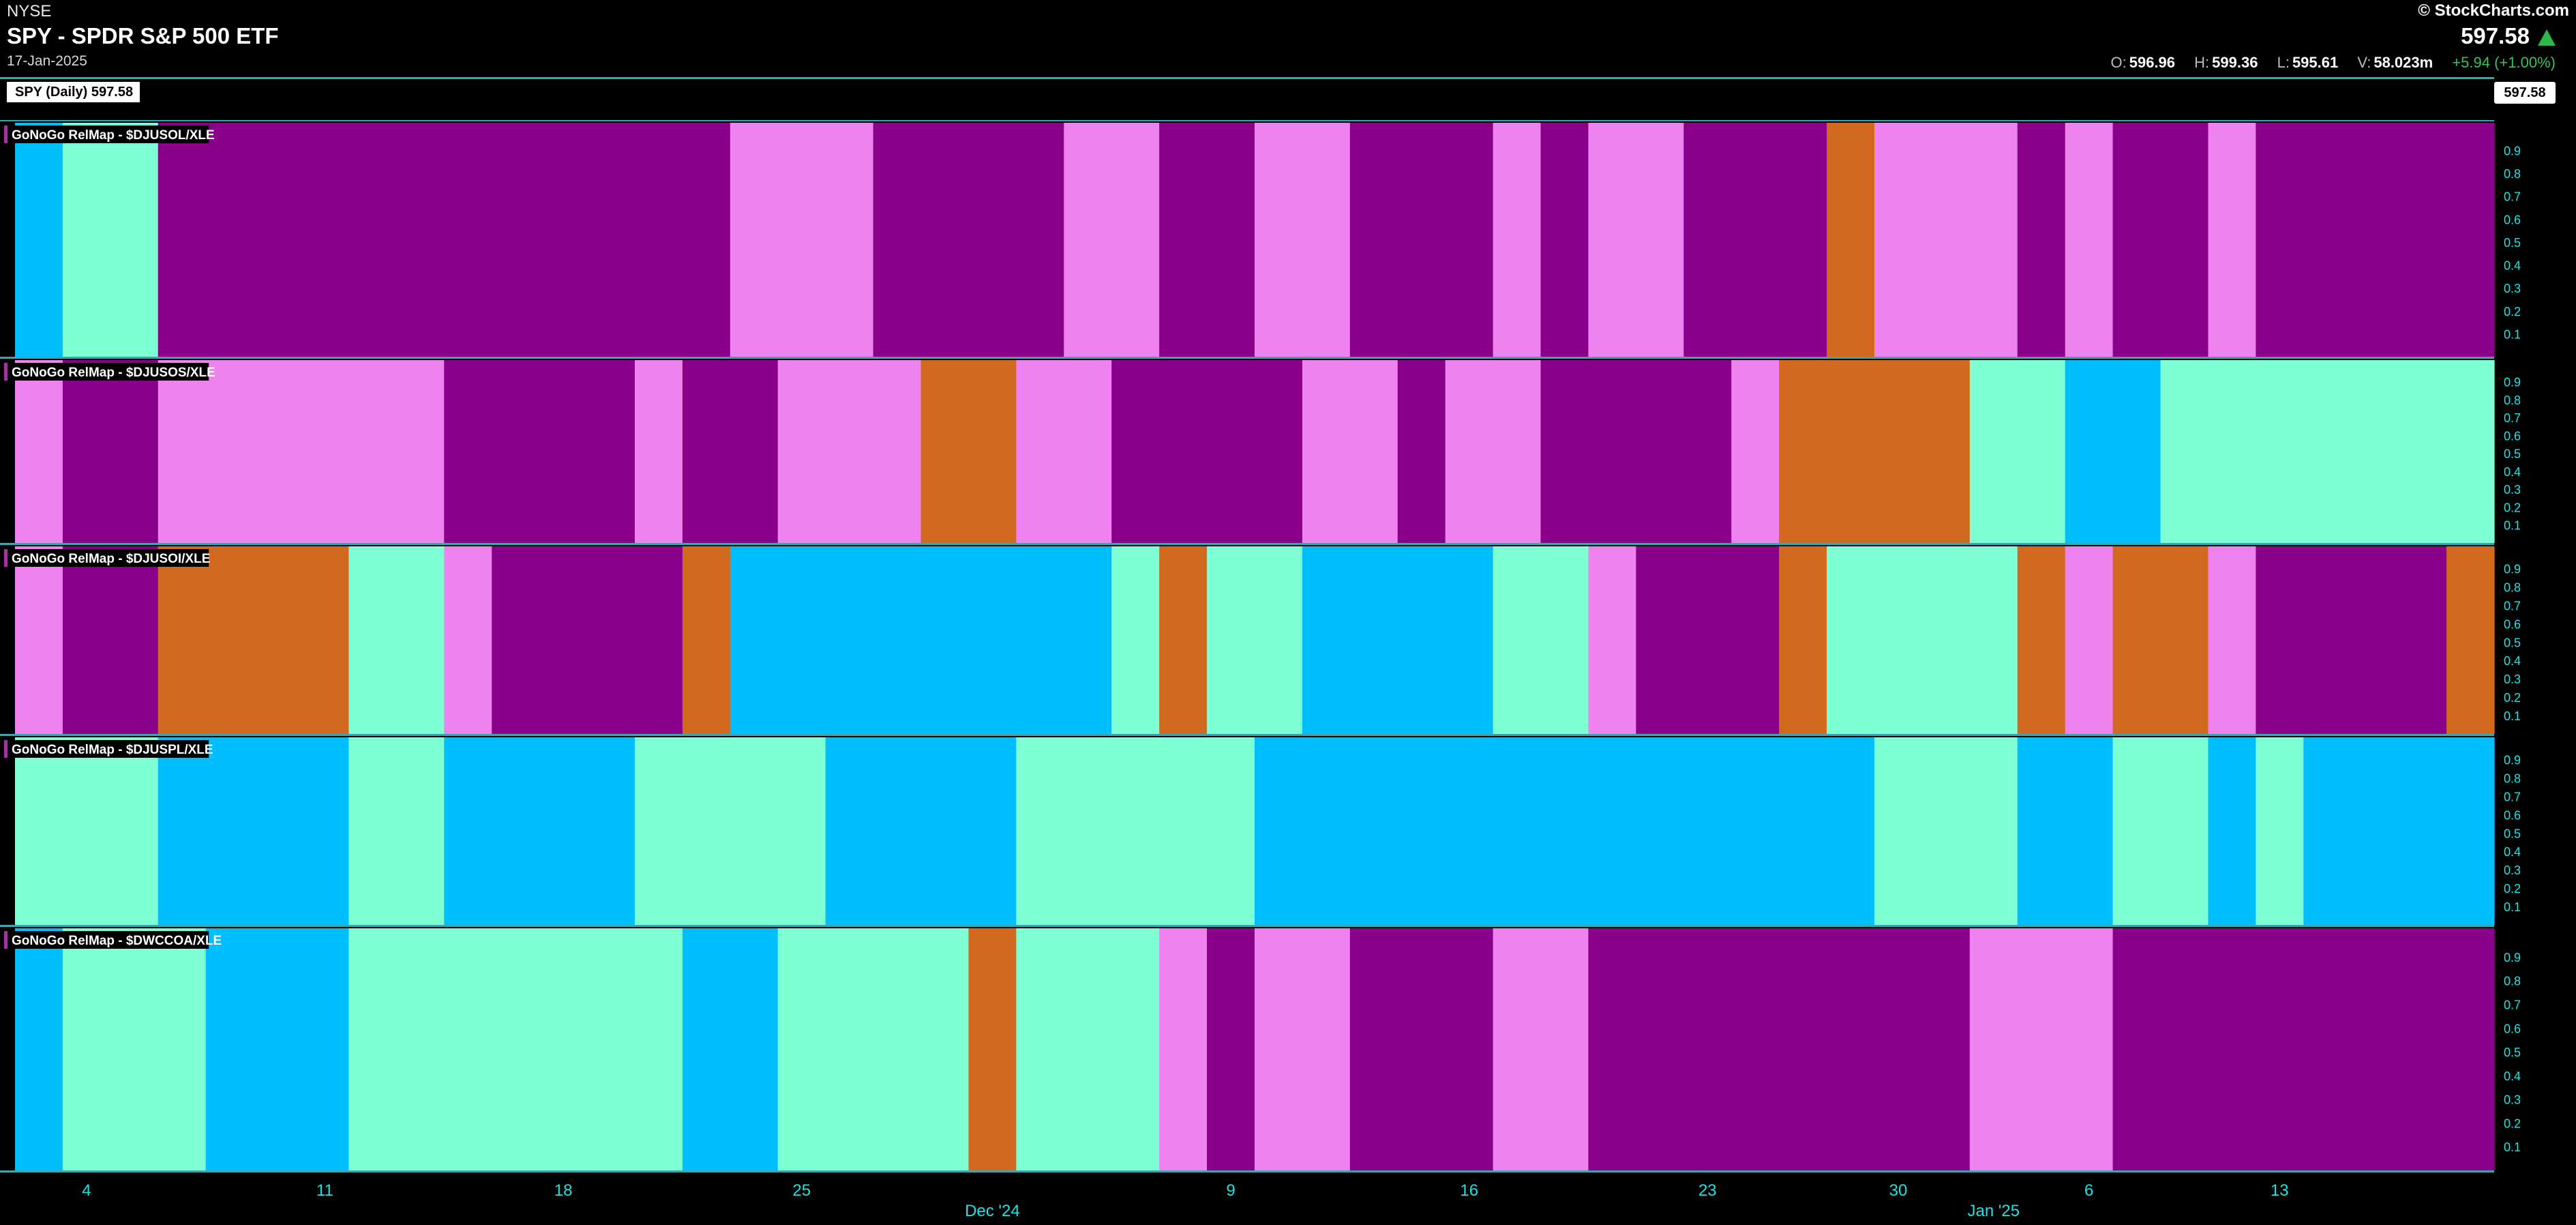 Image resolution: width=2576 pixels, height=1225 pixels. What do you see at coordinates (2118, 62) in the screenshot?
I see `open-label: O:` at bounding box center [2118, 62].